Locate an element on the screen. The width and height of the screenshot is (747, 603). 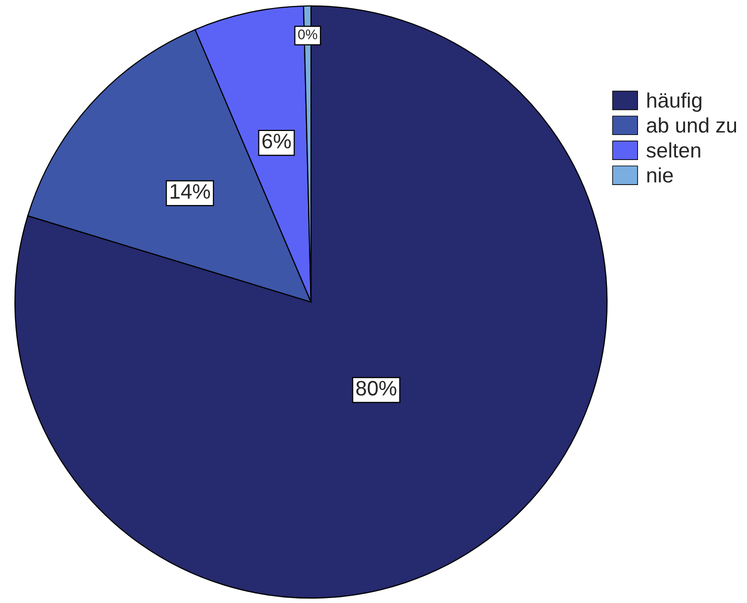
legend-label: selten is located at coordinates (673, 150).